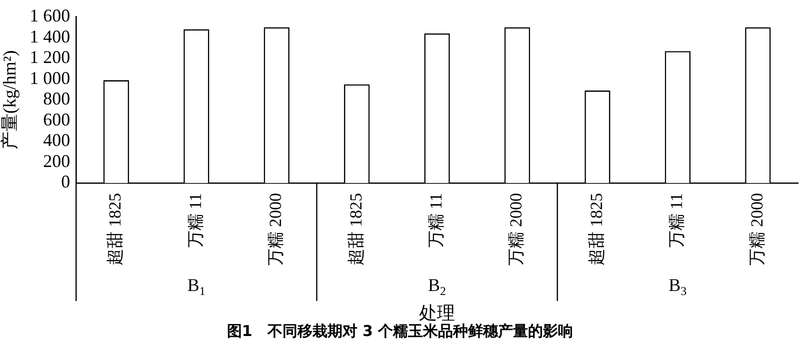 Image resolution: width=800 pixels, height=342 pixels. Describe the element at coordinates (50, 16) in the screenshot. I see `y-tick-label: 1 600` at that location.